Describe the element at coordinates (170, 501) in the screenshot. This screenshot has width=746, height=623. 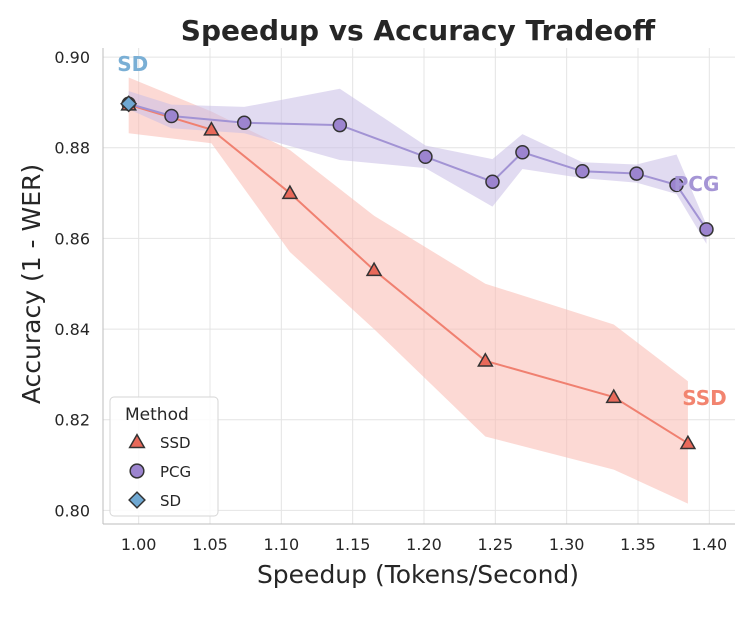
I see `legend-label-sd: SD` at that location.